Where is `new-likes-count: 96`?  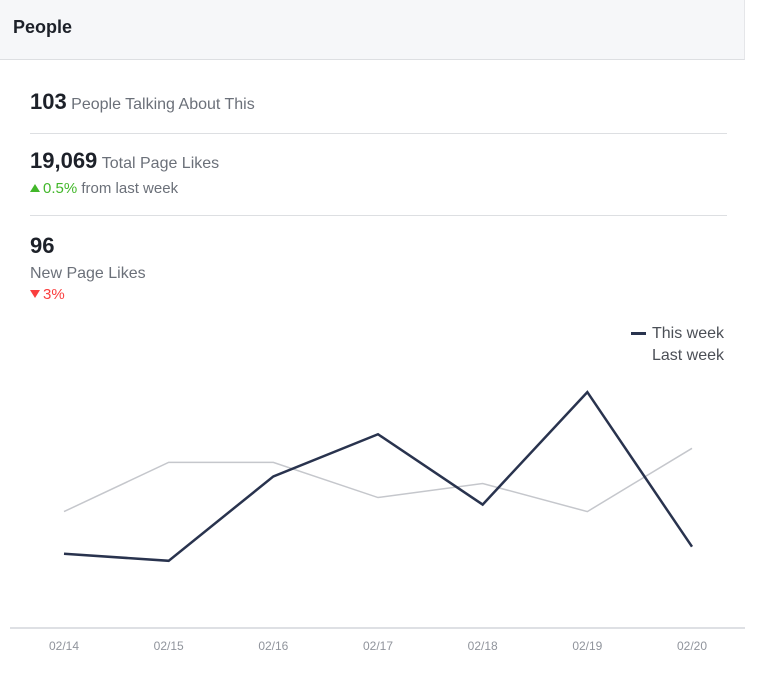 new-likes-count: 96 is located at coordinates (42, 245).